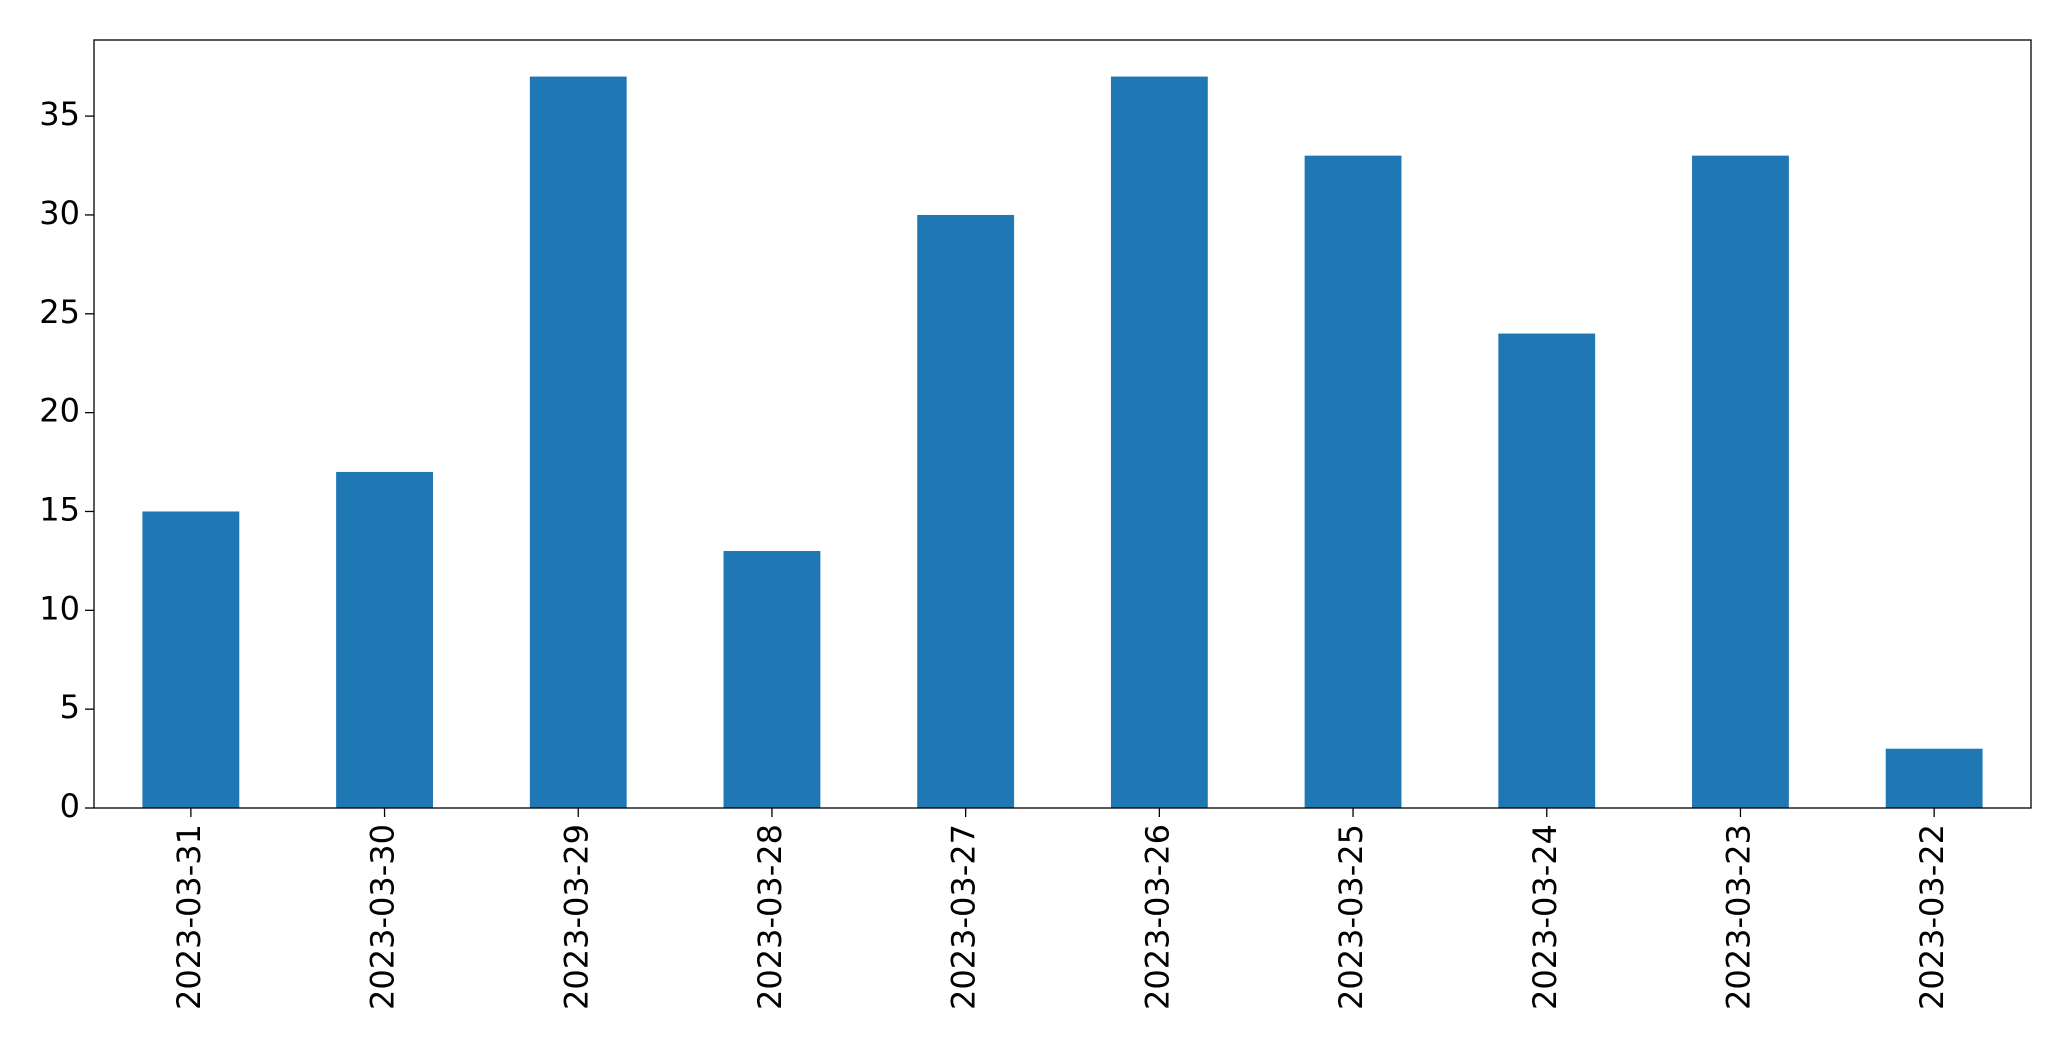 The width and height of the screenshot is (2071, 1061). What do you see at coordinates (59, 312) in the screenshot?
I see `y-tick-label: 25` at bounding box center [59, 312].